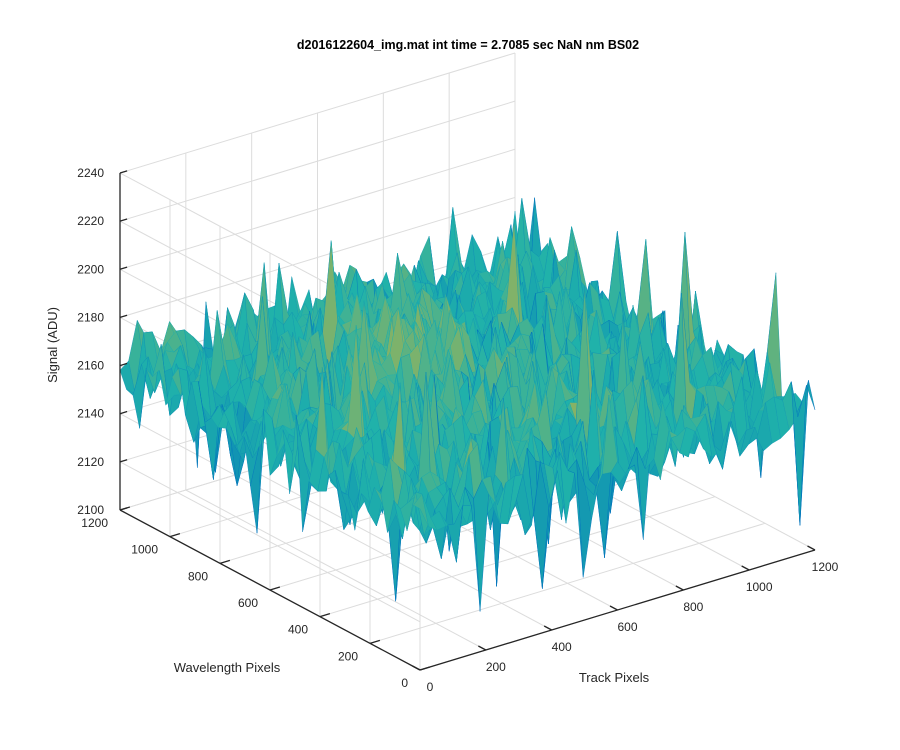 The width and height of the screenshot is (900, 750). Describe the element at coordinates (430, 687) in the screenshot. I see `x-tick-label: 0` at that location.